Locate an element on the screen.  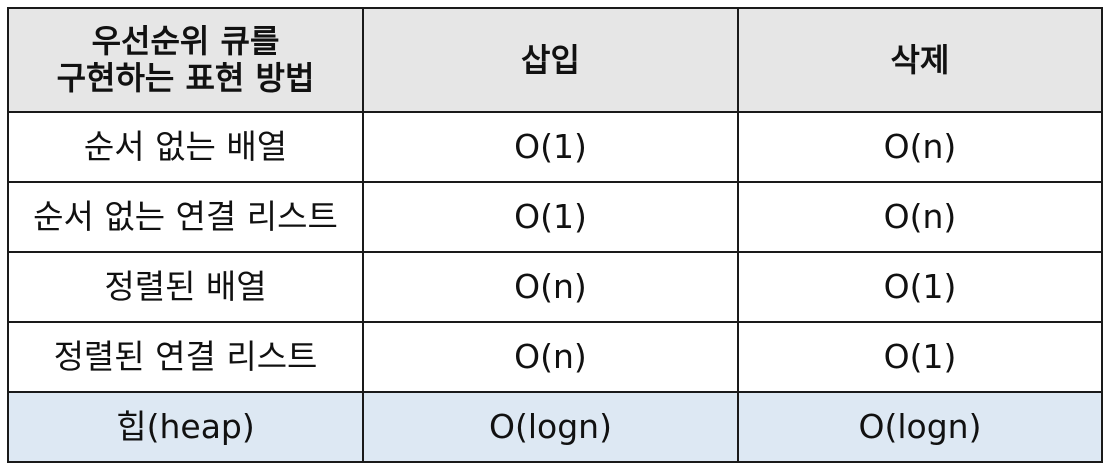
header-insert: 삽입 is located at coordinates (550, 60).